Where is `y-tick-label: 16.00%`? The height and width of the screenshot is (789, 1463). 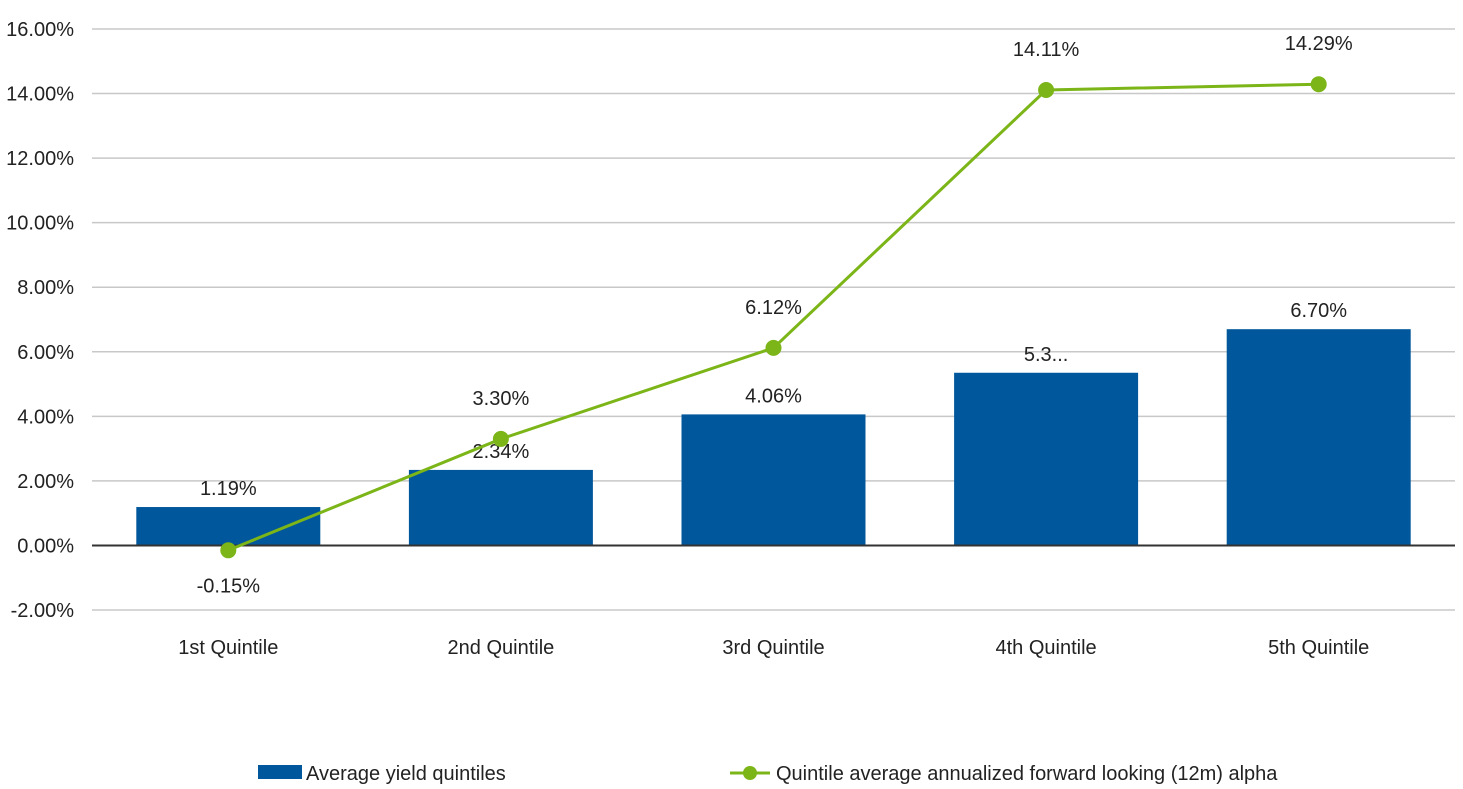 y-tick-label: 16.00% is located at coordinates (40, 30).